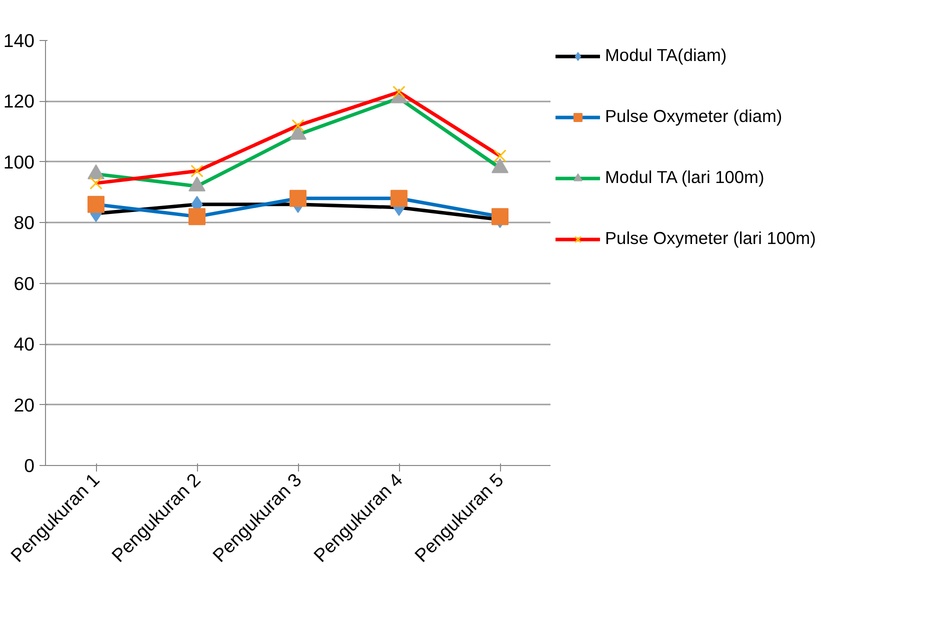 The height and width of the screenshot is (624, 939). What do you see at coordinates (684, 177) in the screenshot?
I see `legend-label: Modul TA (lari 100m)` at bounding box center [684, 177].